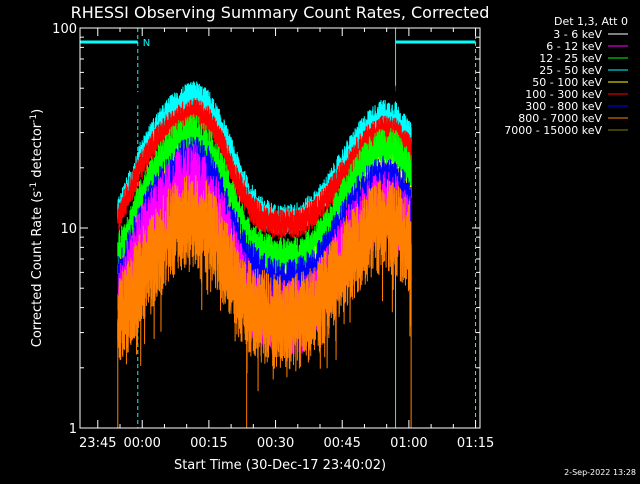  I want to click on x-axis-label: Start Time (30-Dec-17 23:40:02), so click(280, 465).